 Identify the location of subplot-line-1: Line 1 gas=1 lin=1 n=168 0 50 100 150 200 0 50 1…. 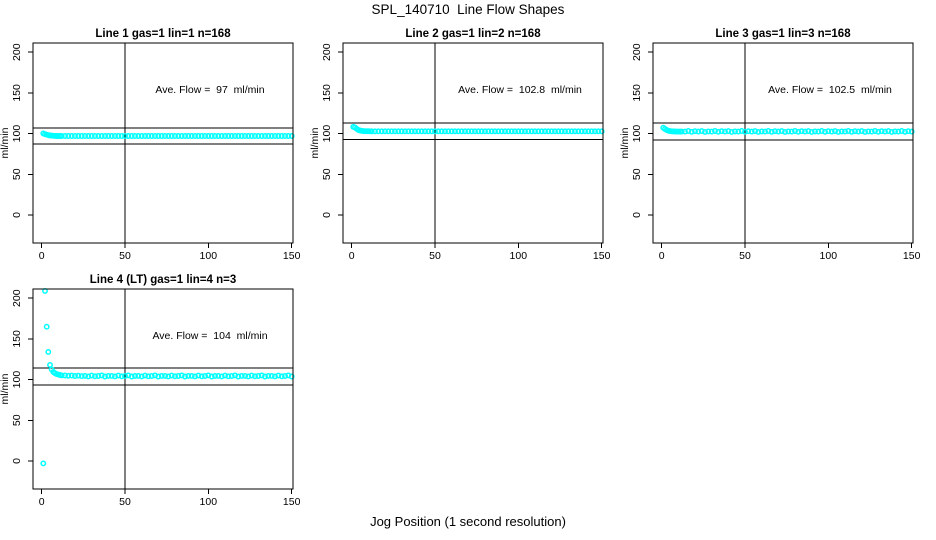
(155, 147).